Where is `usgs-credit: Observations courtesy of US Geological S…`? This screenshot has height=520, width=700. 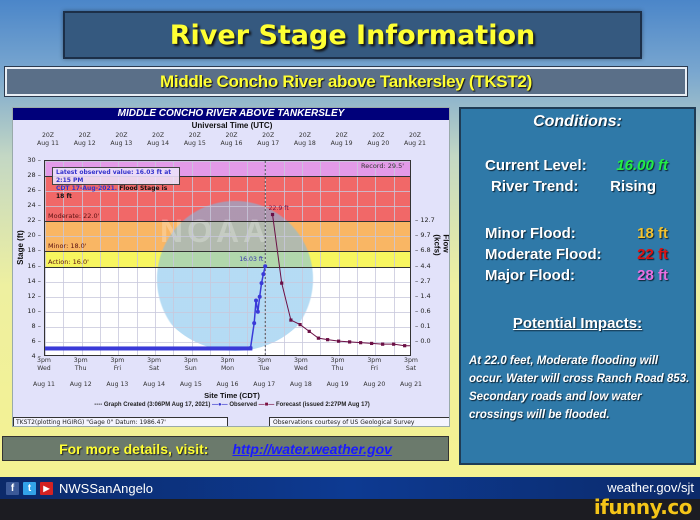
usgs-credit: Observations courtesy of US Geological S… is located at coordinates (359, 421).